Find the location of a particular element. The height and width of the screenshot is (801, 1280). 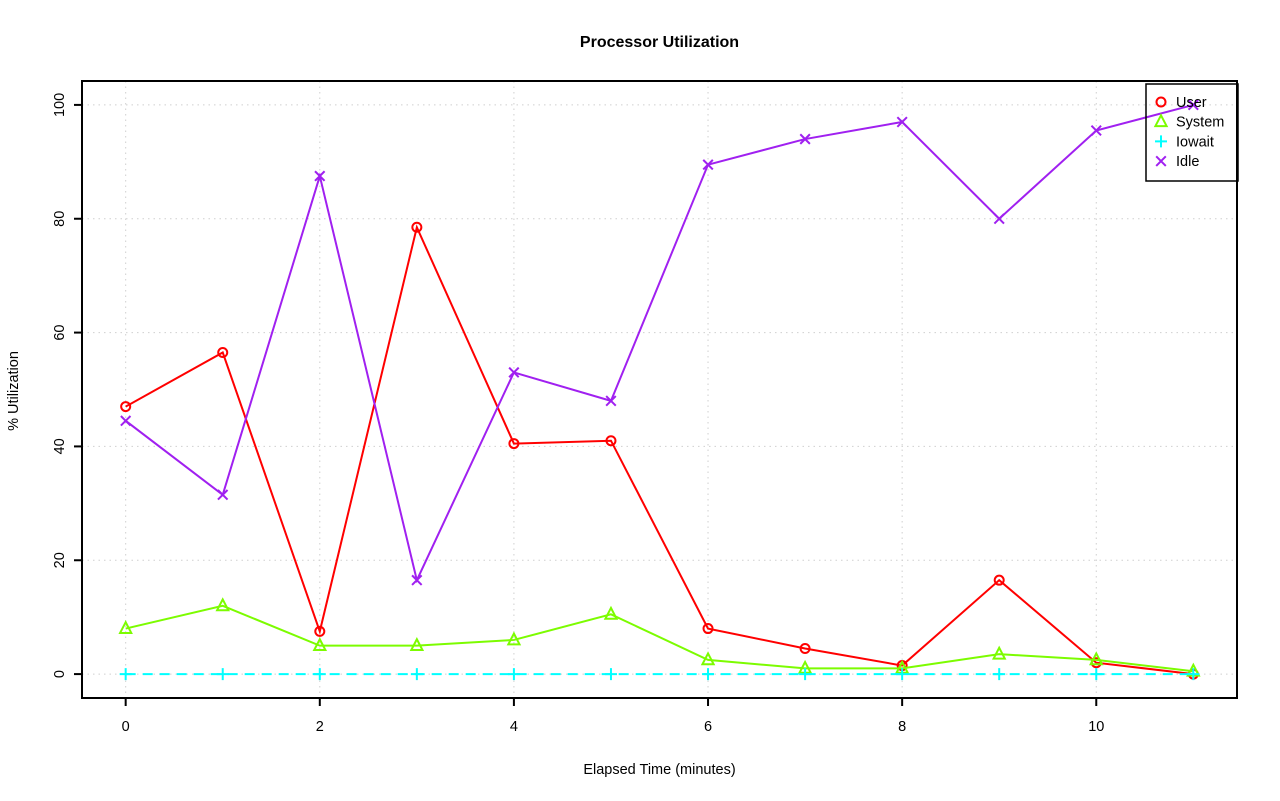

legend-box is located at coordinates (1192, 132).